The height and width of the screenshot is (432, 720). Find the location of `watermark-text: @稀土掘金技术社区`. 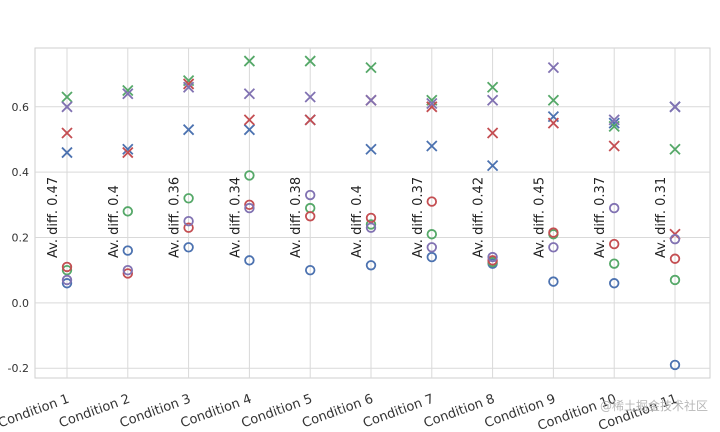

watermark-text: @稀土掘金技术社区 is located at coordinates (654, 405).